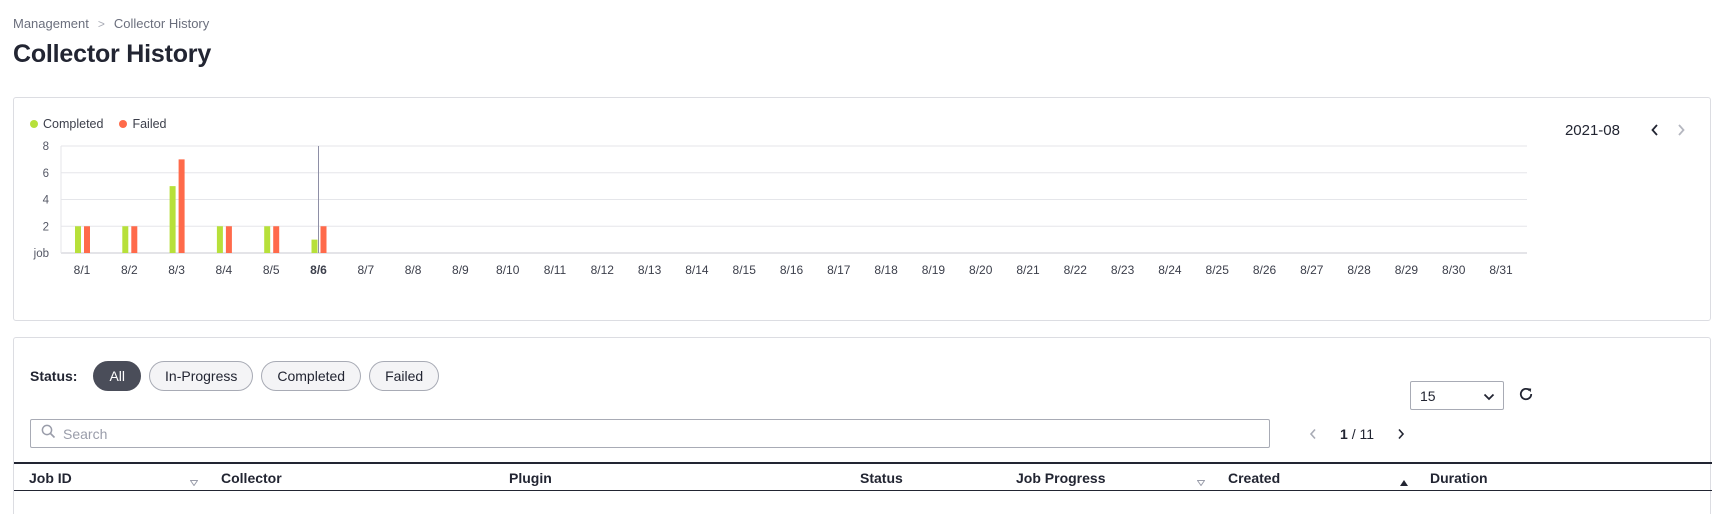 The width and height of the screenshot is (1724, 514). I want to click on chevron-right-icon, so click(1681, 130).